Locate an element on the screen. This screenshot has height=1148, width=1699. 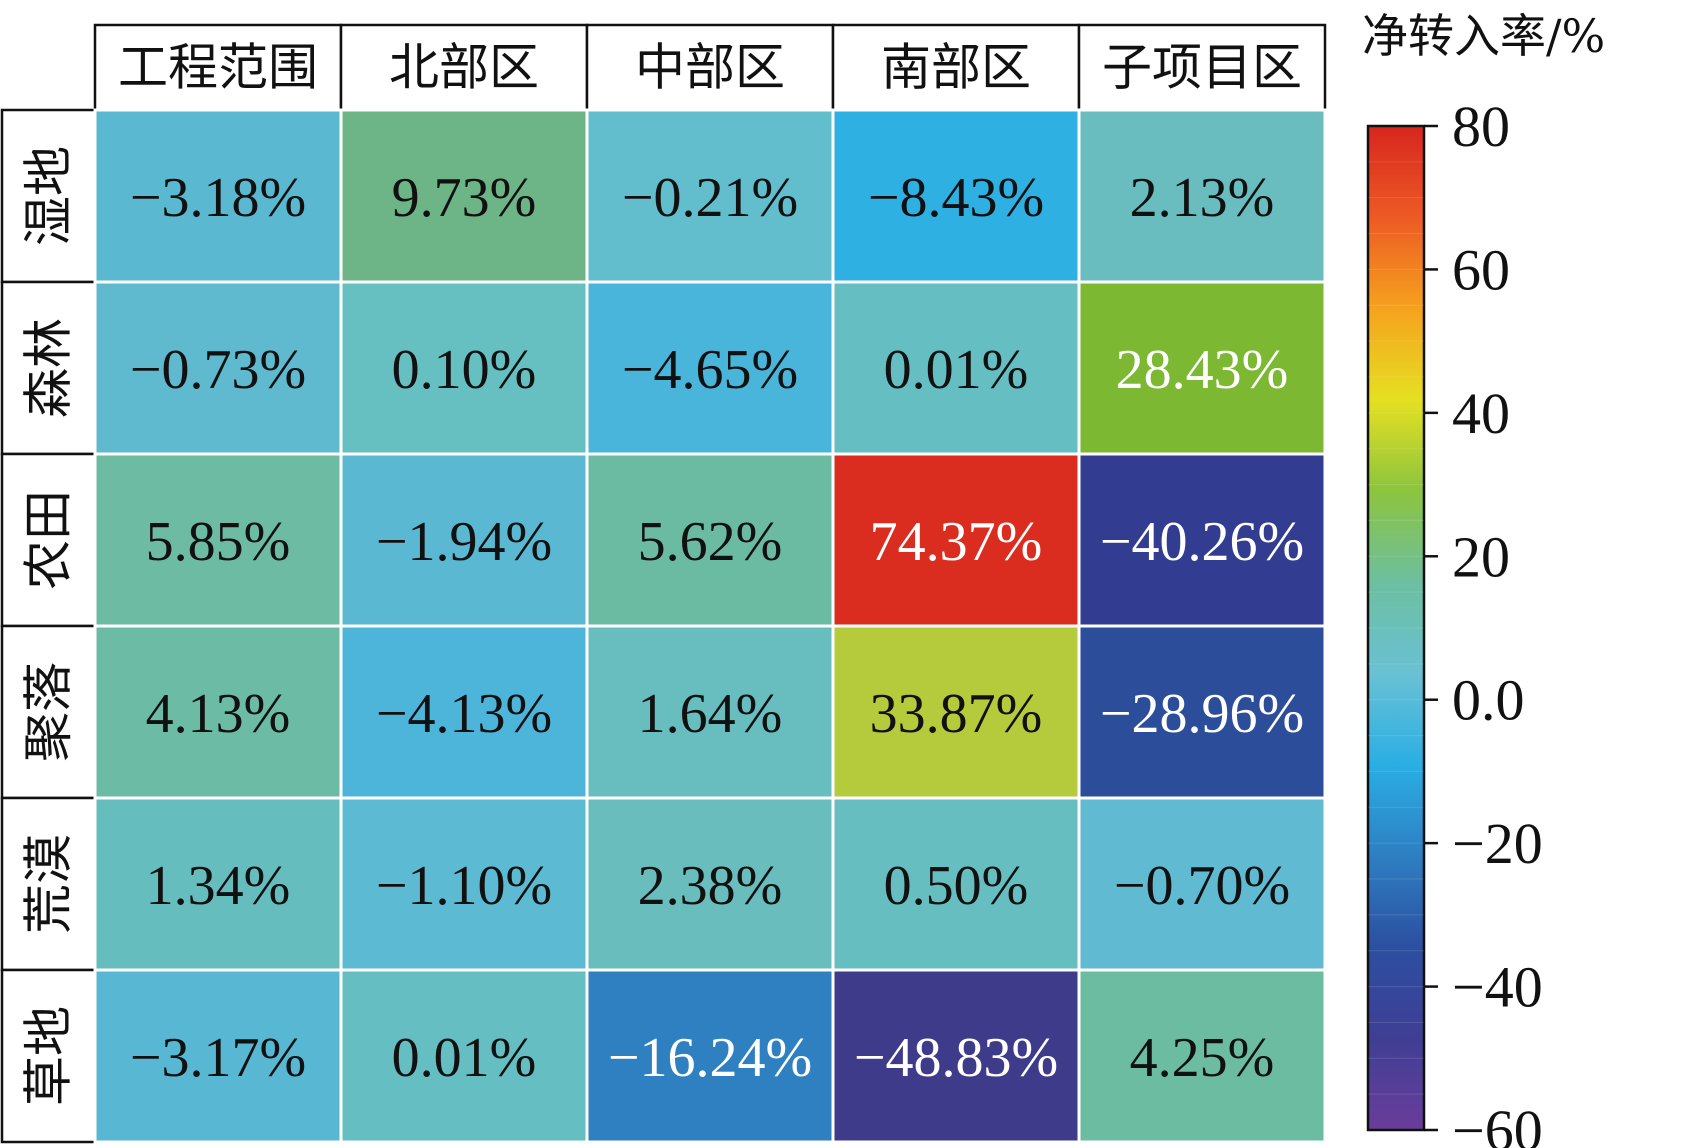
cell-value-label: −0.21% is located at coordinates (710, 198).